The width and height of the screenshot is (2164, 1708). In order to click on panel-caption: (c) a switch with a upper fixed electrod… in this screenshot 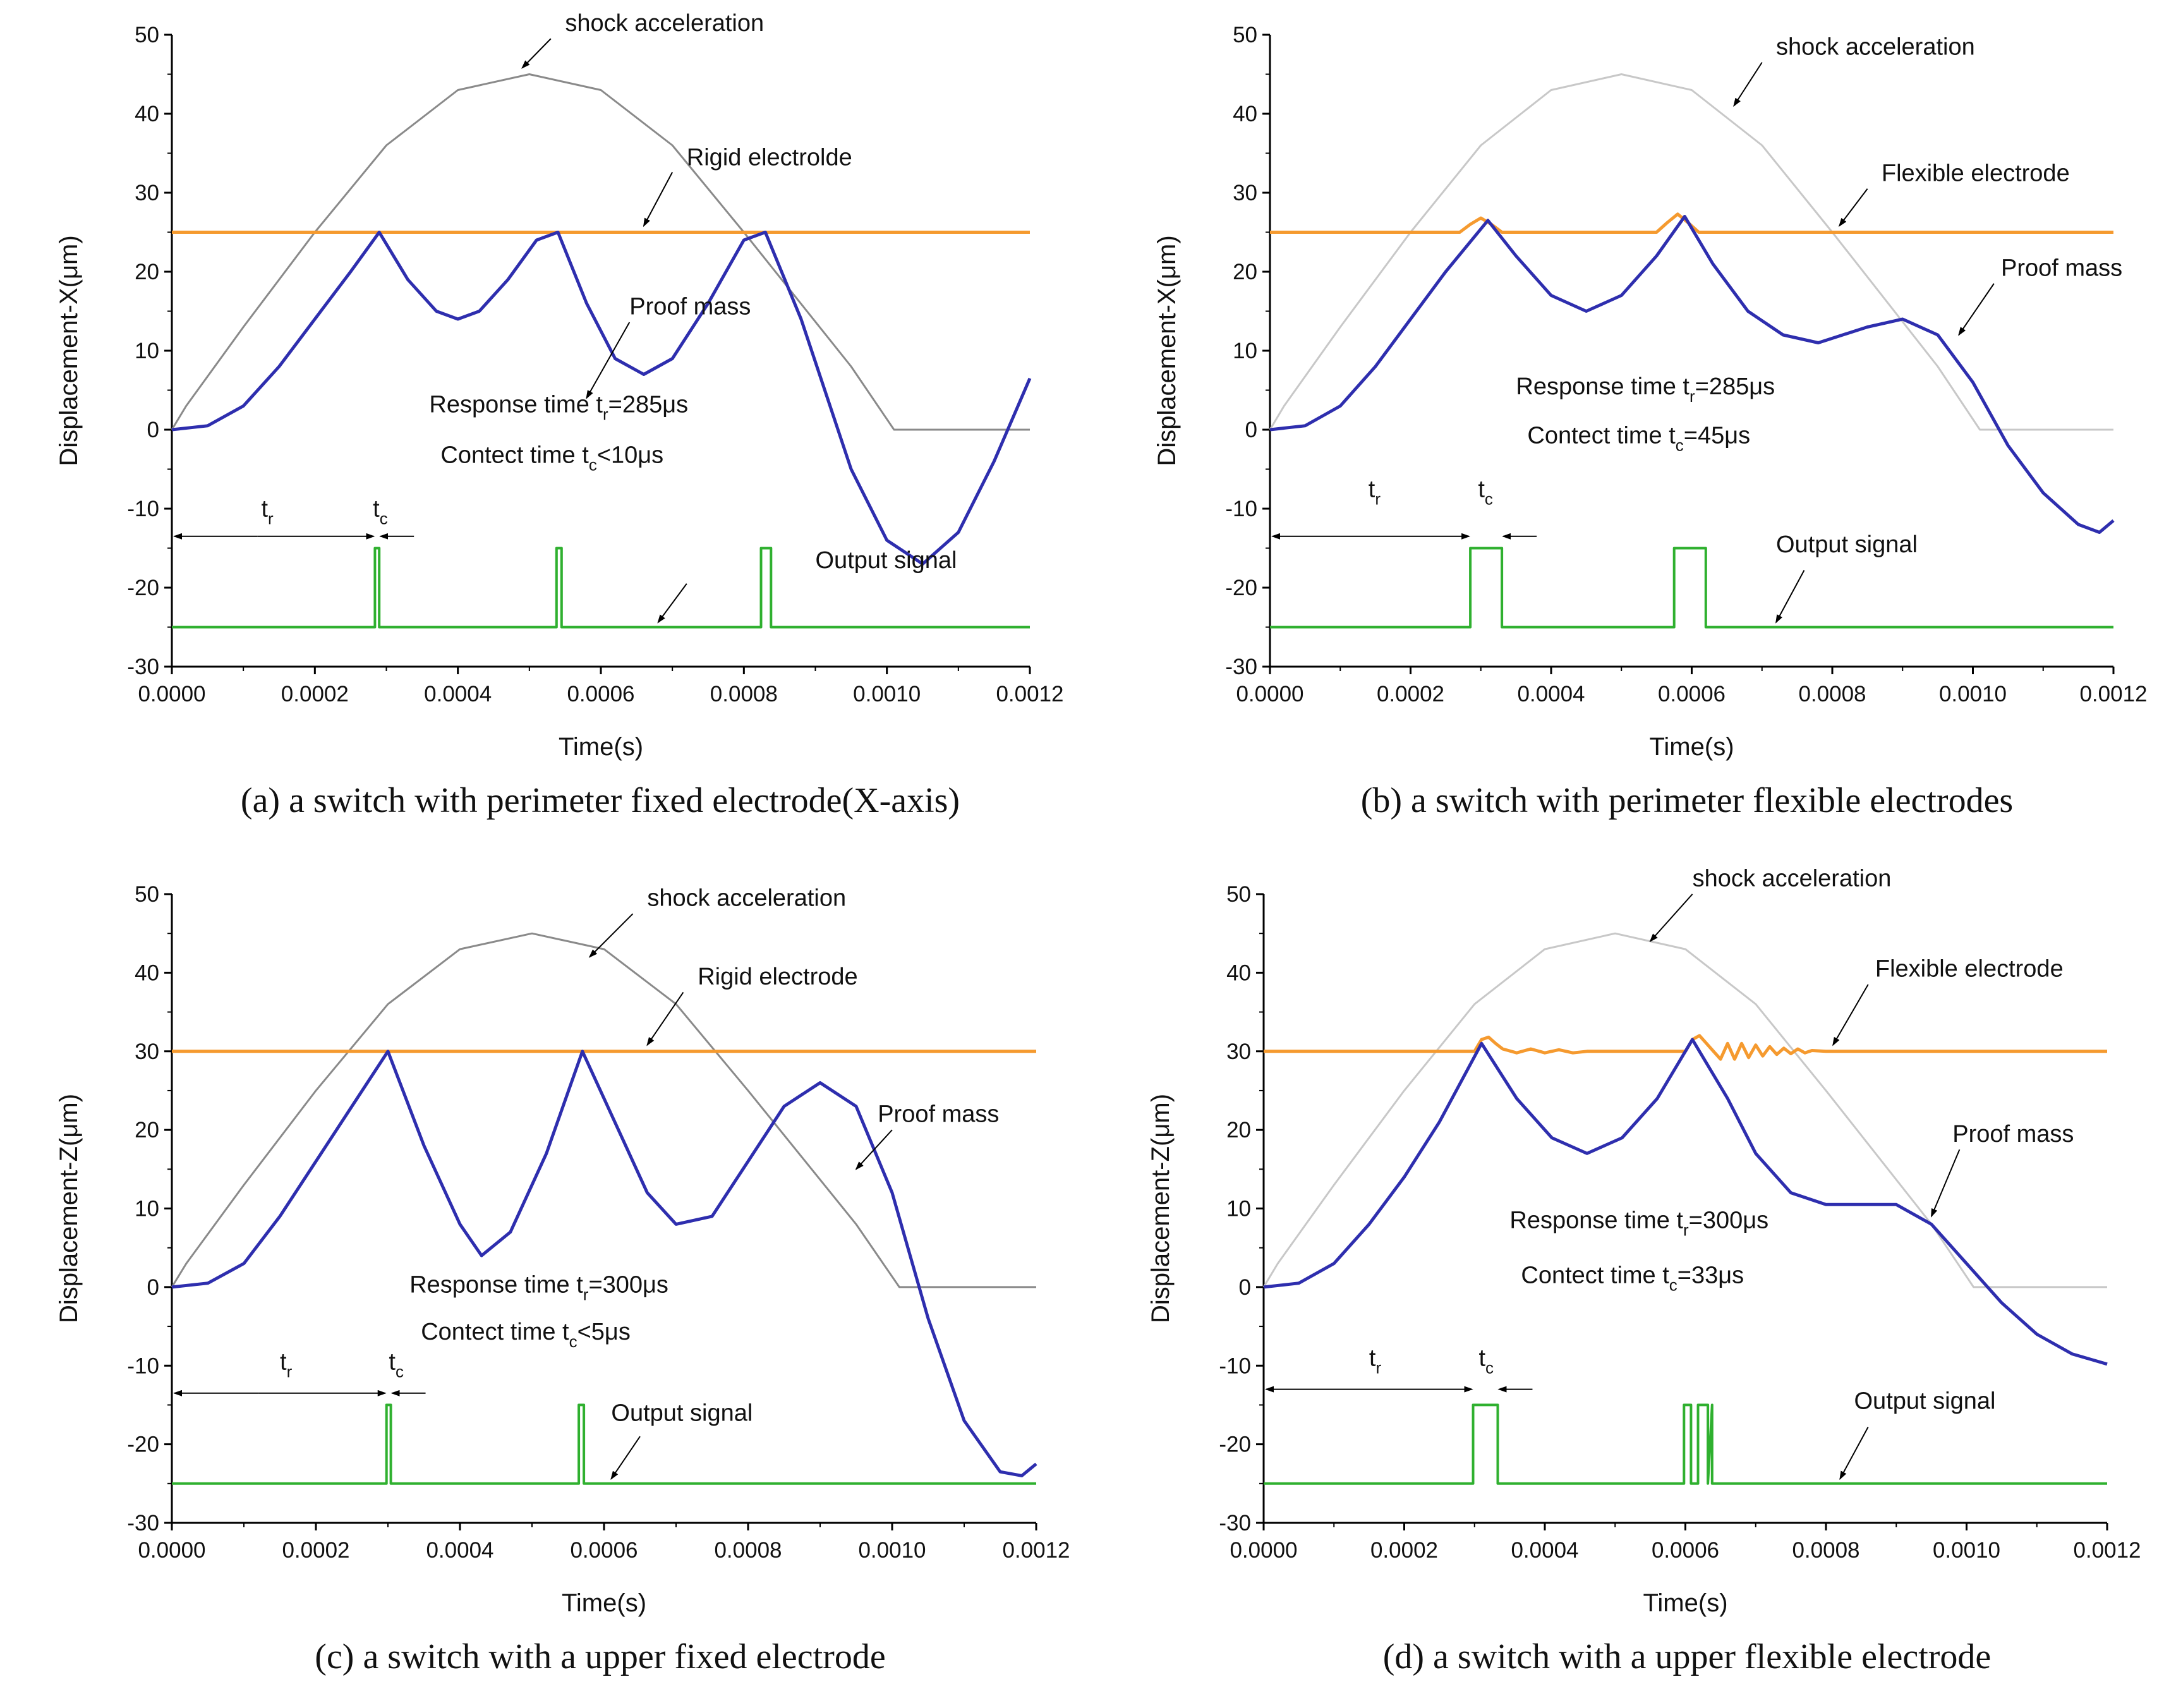, I will do `click(600, 1657)`.